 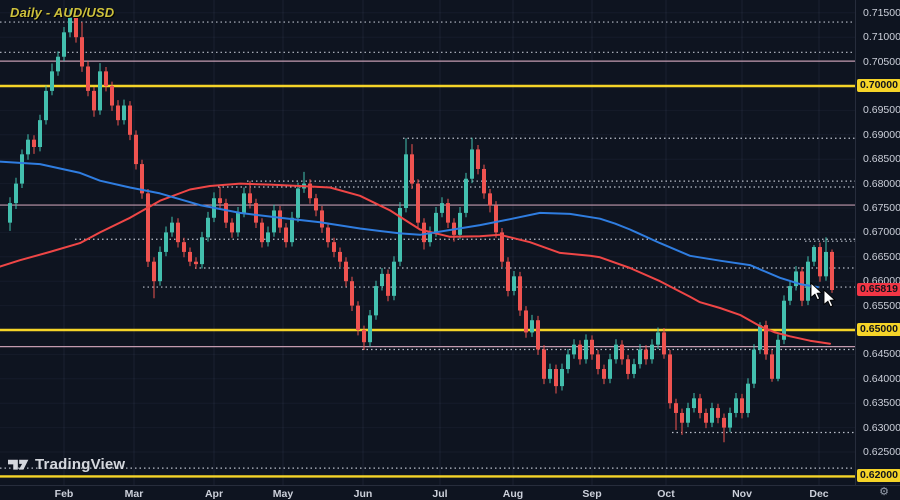 I want to click on price-tick-label: 0.63000, so click(x=881, y=427).